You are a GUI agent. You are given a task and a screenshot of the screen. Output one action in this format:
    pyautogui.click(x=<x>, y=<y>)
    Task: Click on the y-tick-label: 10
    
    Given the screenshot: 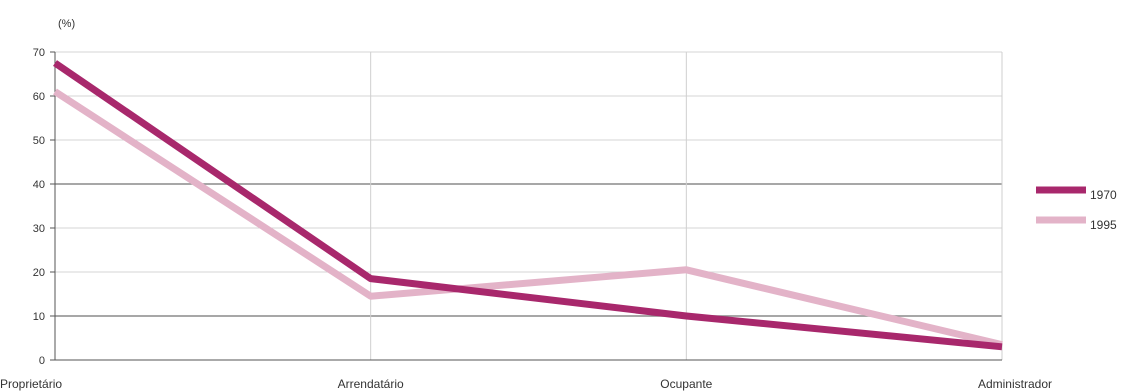 What is the action you would take?
    pyautogui.click(x=39, y=317)
    